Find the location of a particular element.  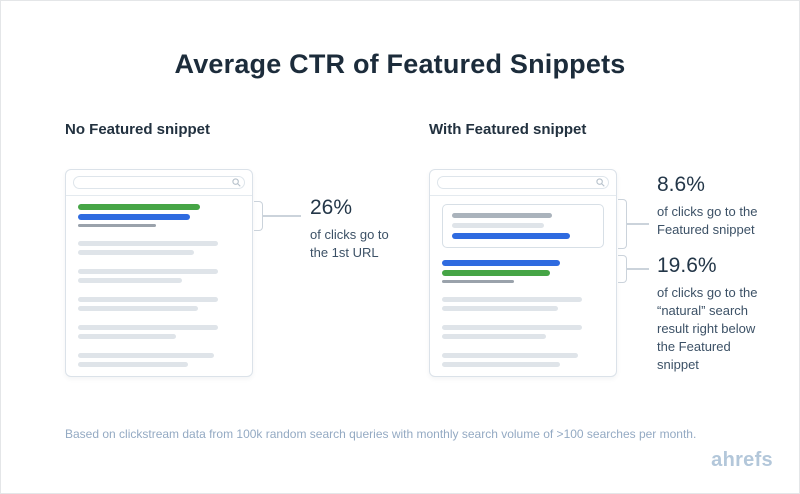

serp-mockup-no-snippet is located at coordinates (159, 273).